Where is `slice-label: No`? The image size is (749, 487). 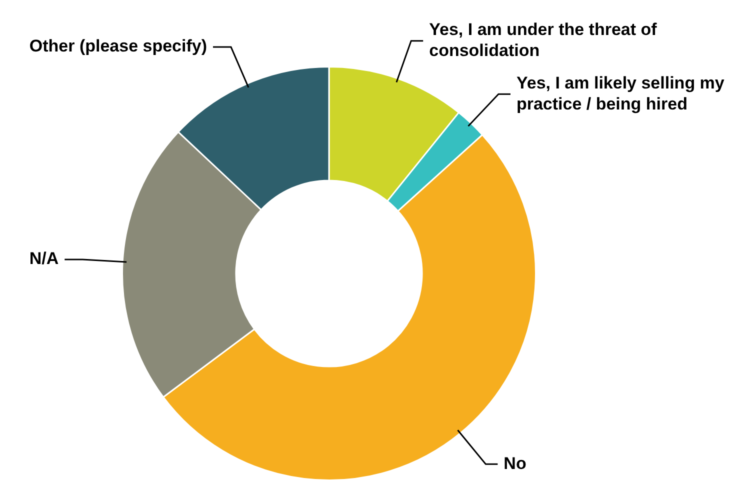 slice-label: No is located at coordinates (515, 463).